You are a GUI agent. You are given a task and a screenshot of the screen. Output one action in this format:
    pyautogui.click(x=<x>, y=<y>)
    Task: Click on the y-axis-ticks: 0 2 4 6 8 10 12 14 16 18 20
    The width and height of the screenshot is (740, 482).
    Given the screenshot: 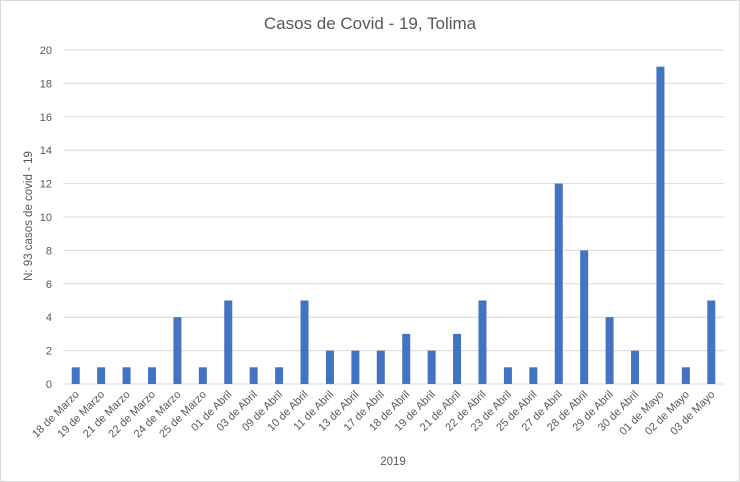 What is the action you would take?
    pyautogui.click(x=46, y=218)
    